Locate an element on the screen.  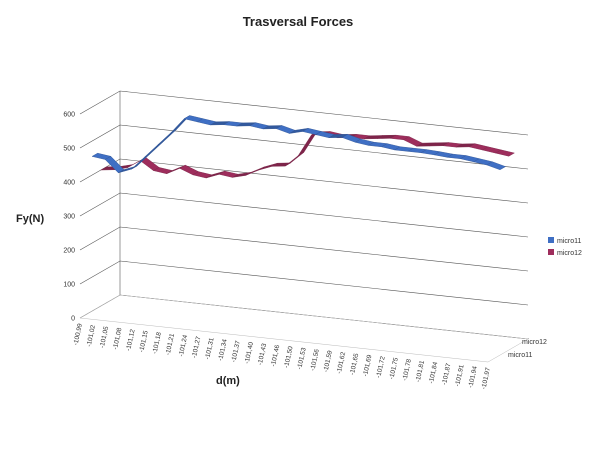
x-tick-label: -101,53 is located at coordinates (302, 358).